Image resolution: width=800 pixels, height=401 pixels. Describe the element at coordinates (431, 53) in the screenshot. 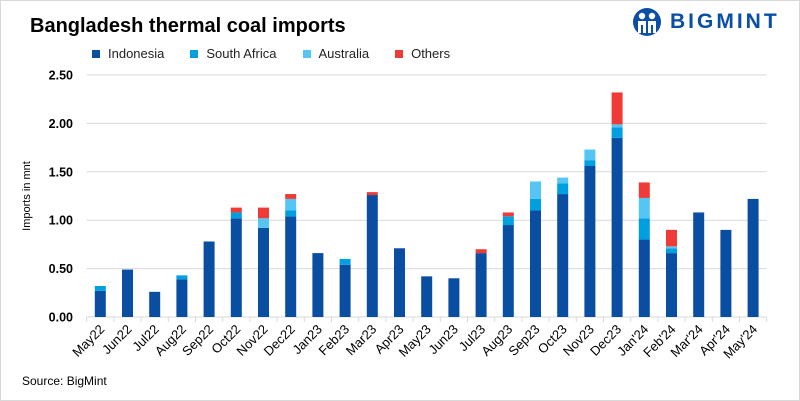

I see `legend-label: Others` at that location.